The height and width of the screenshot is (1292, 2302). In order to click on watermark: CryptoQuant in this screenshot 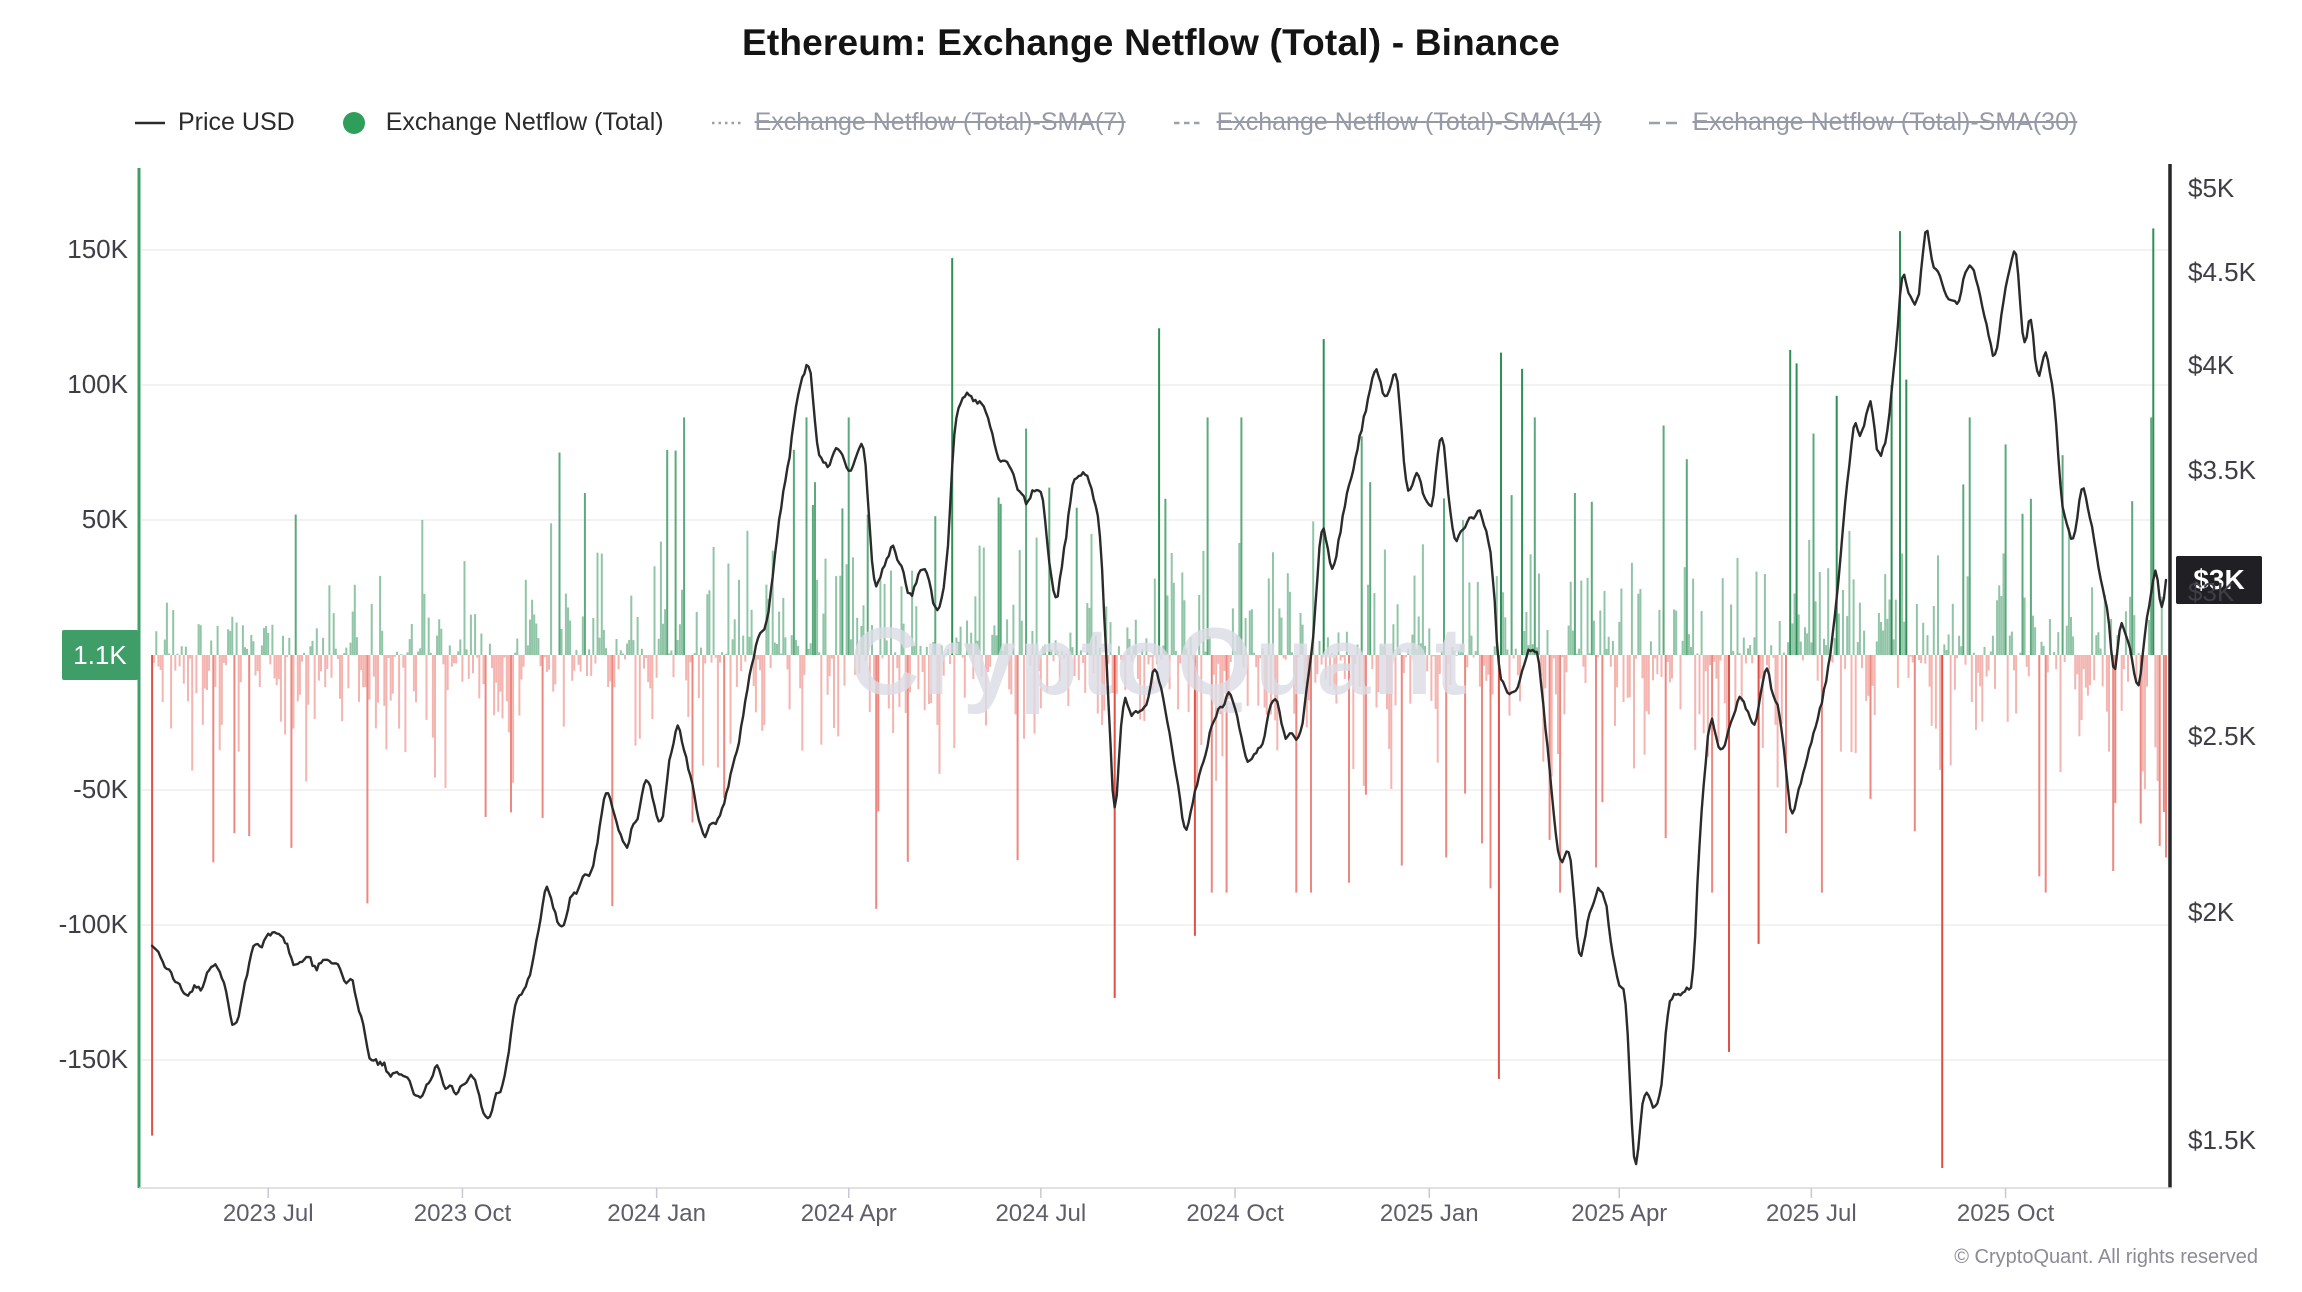, I will do `click(1160, 661)`.